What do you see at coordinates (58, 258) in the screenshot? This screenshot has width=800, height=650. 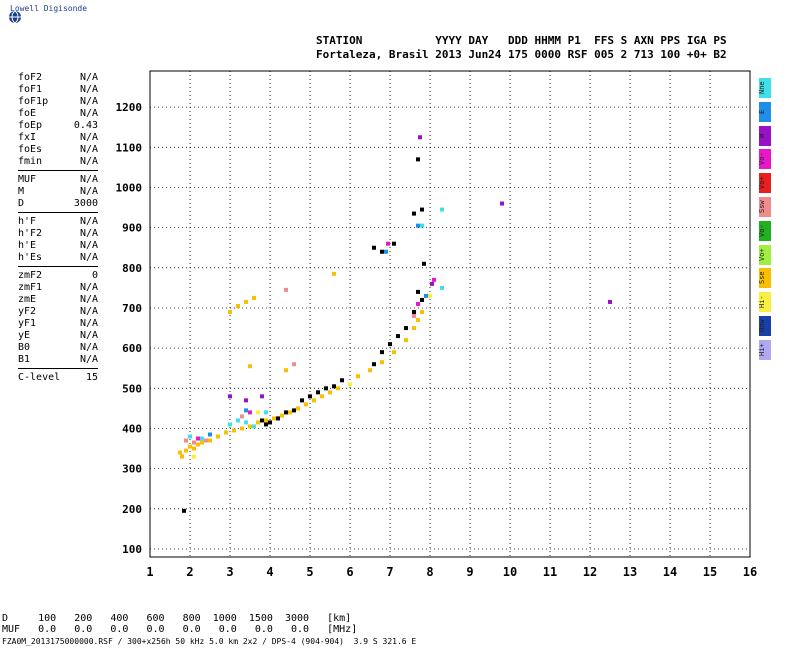 I see `param-row: h'Es N/A` at bounding box center [58, 258].